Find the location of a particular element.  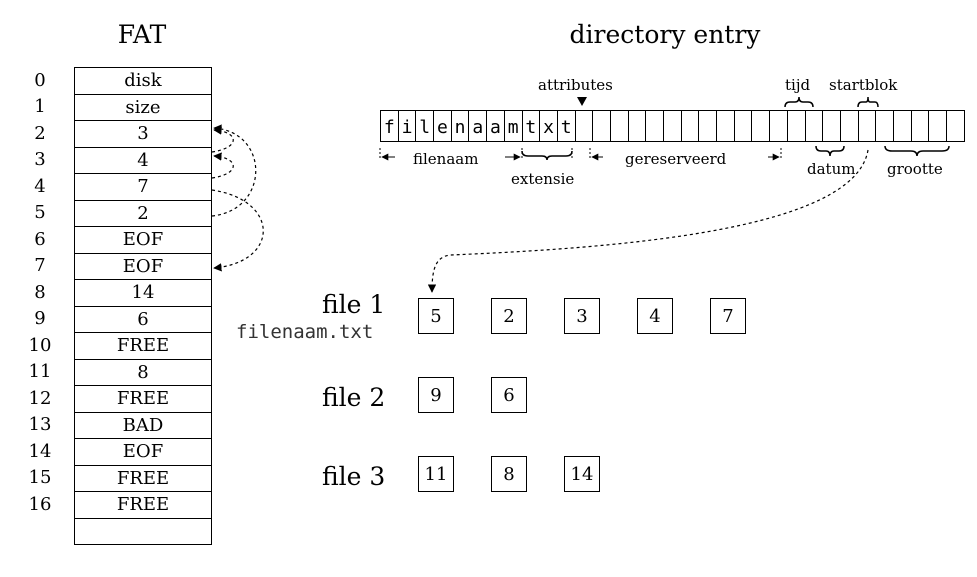

fat-index: 1 is located at coordinates (40, 107).